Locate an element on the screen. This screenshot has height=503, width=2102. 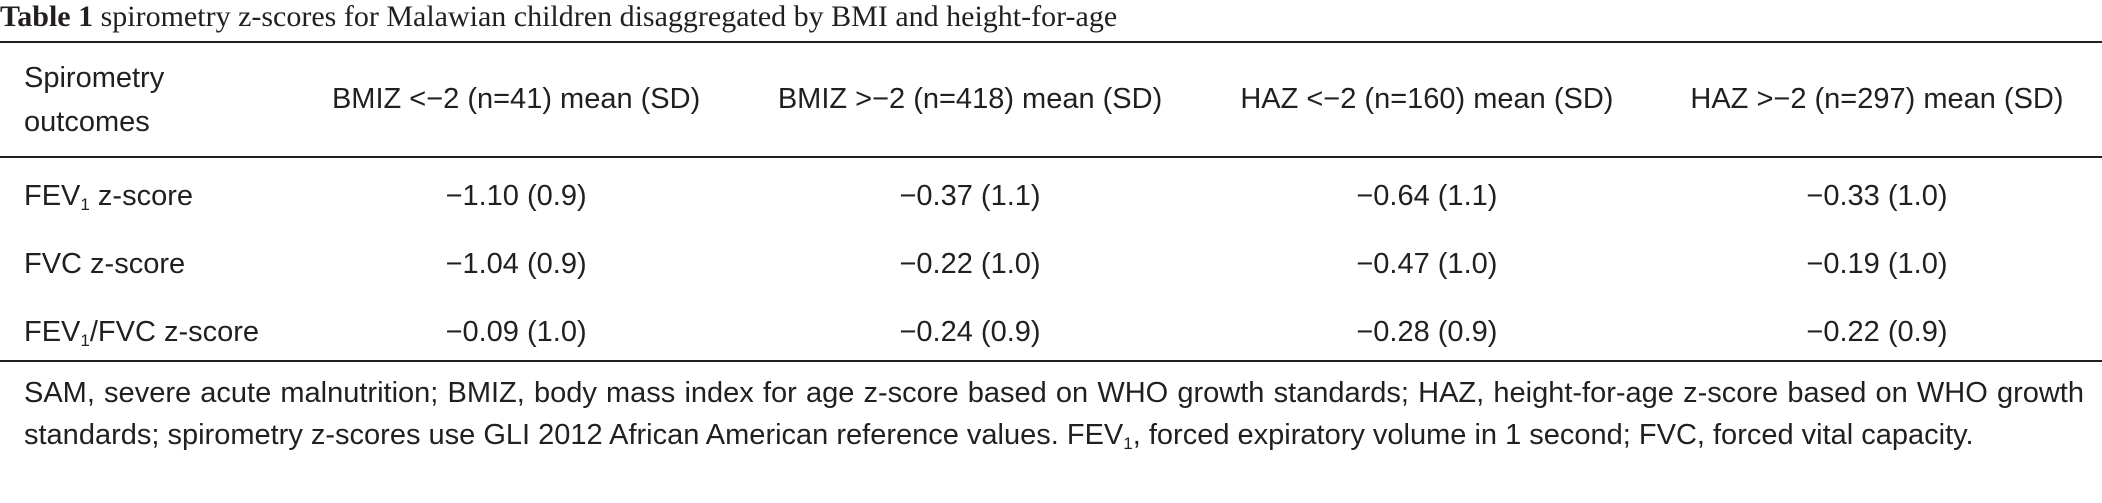
table-cell: −0.24 (0.9) is located at coordinates (970, 331).